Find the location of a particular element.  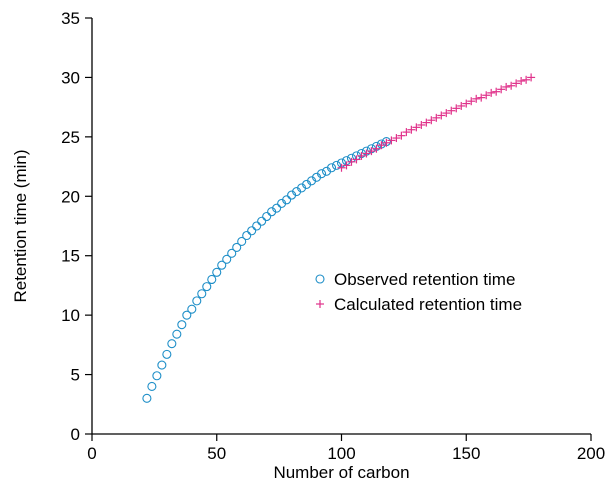

series-calculated is located at coordinates (436, 122).